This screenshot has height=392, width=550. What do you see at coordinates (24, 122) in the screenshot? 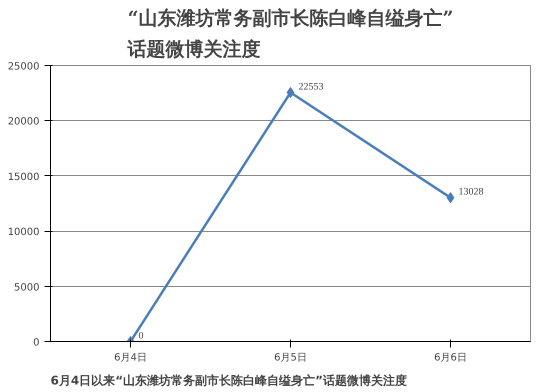
I see `y-tick-label: 20000` at bounding box center [24, 122].